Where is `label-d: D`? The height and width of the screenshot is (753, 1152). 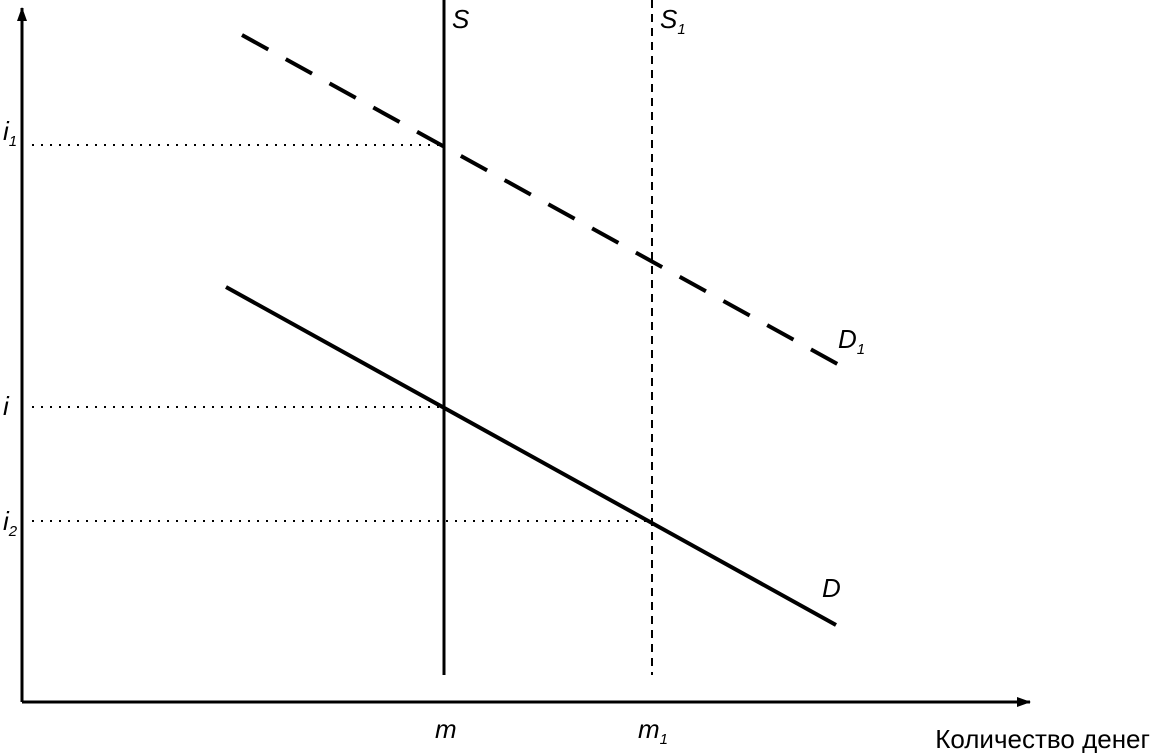 label-d: D is located at coordinates (831, 588).